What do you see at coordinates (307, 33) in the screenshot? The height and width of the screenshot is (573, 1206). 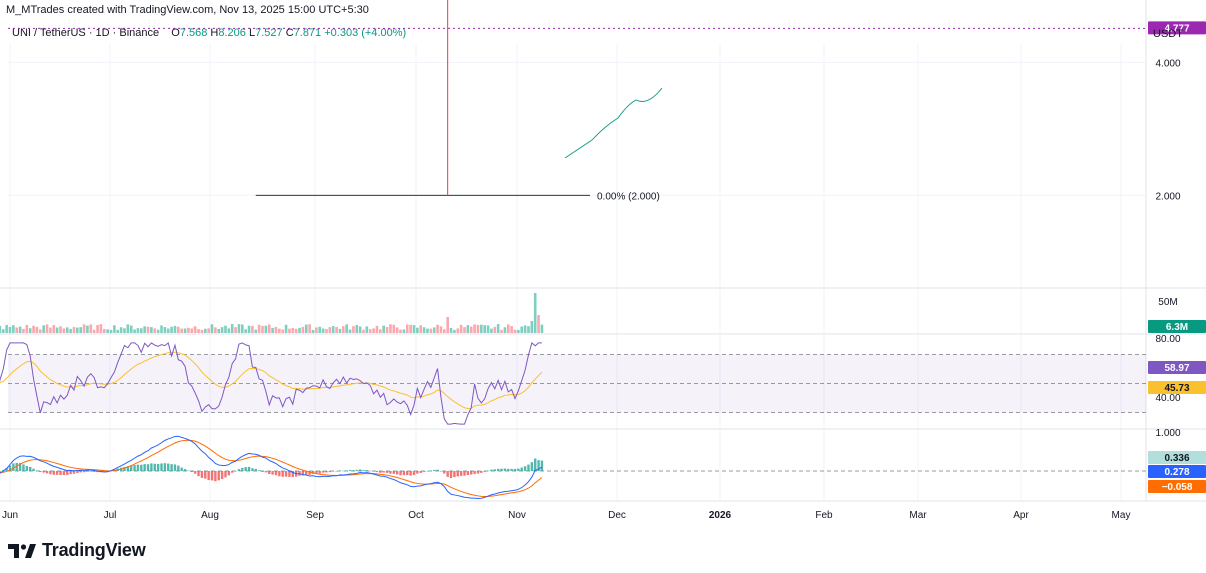 I see `close-value: 7.871` at bounding box center [307, 33].